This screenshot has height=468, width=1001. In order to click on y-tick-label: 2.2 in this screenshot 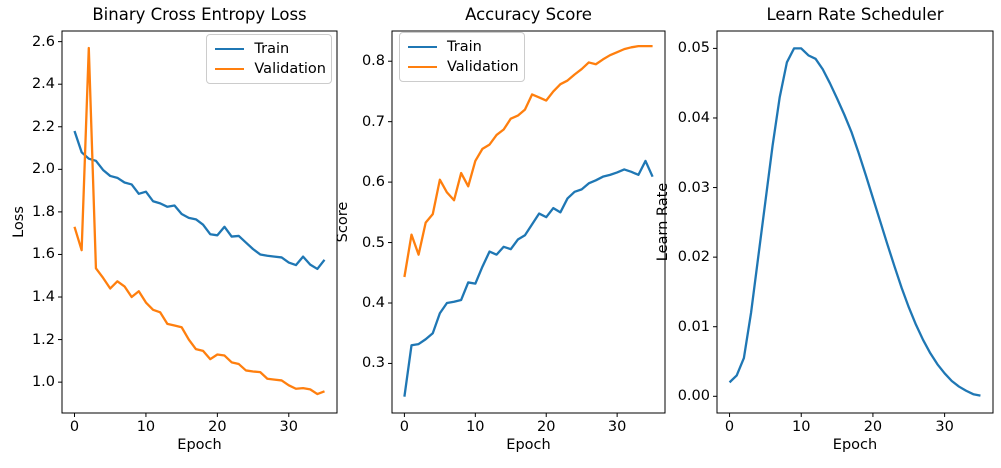, I will do `click(43, 126)`.